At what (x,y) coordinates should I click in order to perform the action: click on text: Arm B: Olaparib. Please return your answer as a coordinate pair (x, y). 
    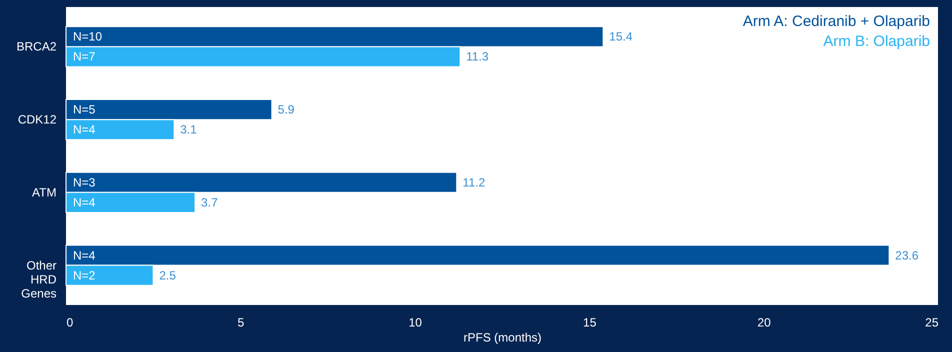
    Looking at the image, I should click on (876, 41).